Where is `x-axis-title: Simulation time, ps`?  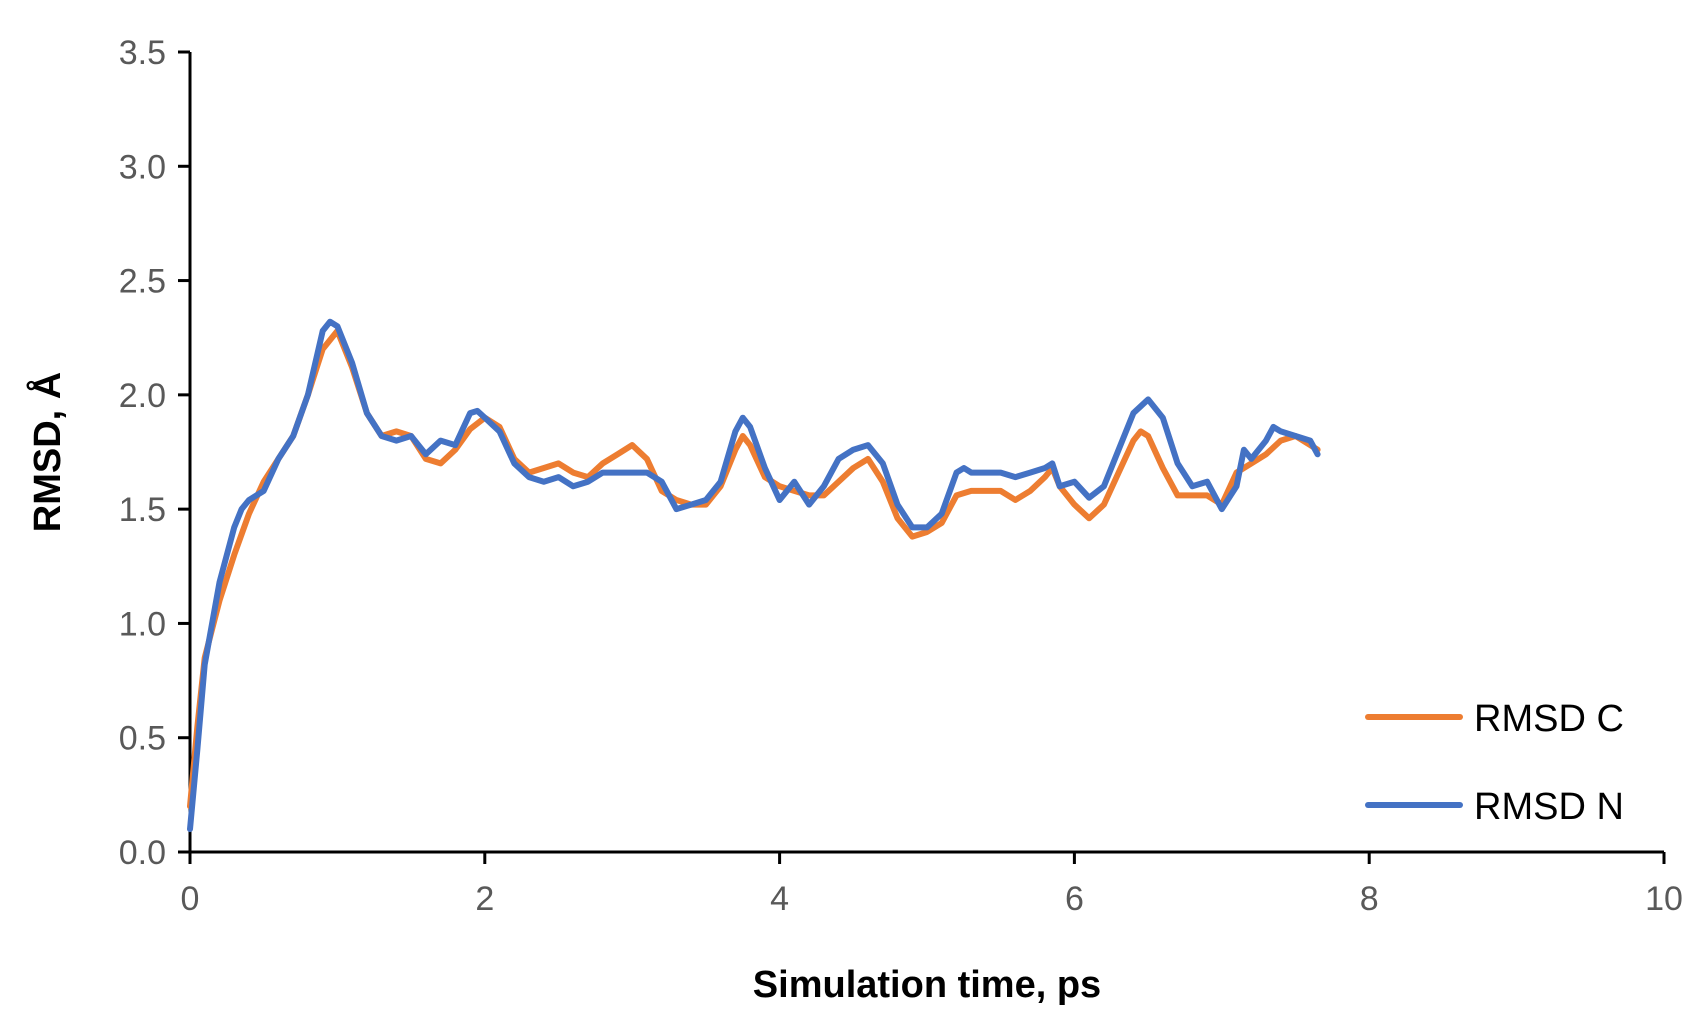
x-axis-title: Simulation time, ps is located at coordinates (927, 985).